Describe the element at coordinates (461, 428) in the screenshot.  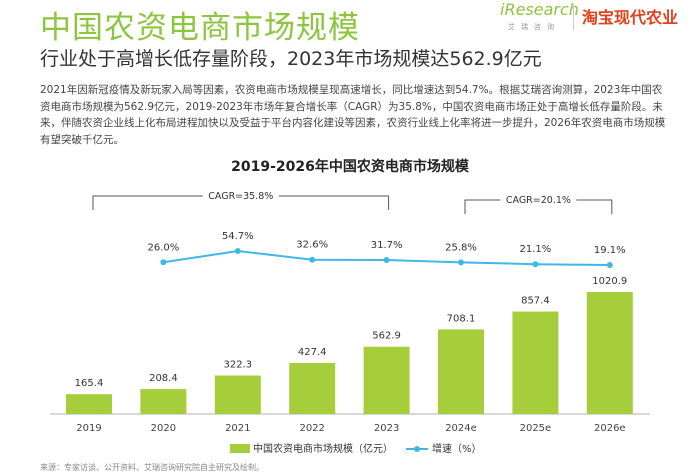
I see `x-tick-label: 2024e` at that location.